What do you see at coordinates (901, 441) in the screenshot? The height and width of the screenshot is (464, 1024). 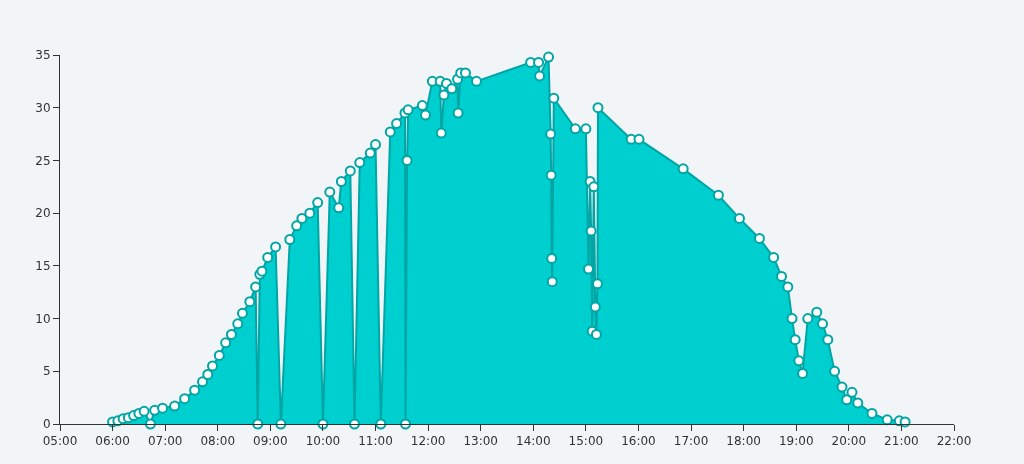 I see `x-tick-label: 21:00` at bounding box center [901, 441].